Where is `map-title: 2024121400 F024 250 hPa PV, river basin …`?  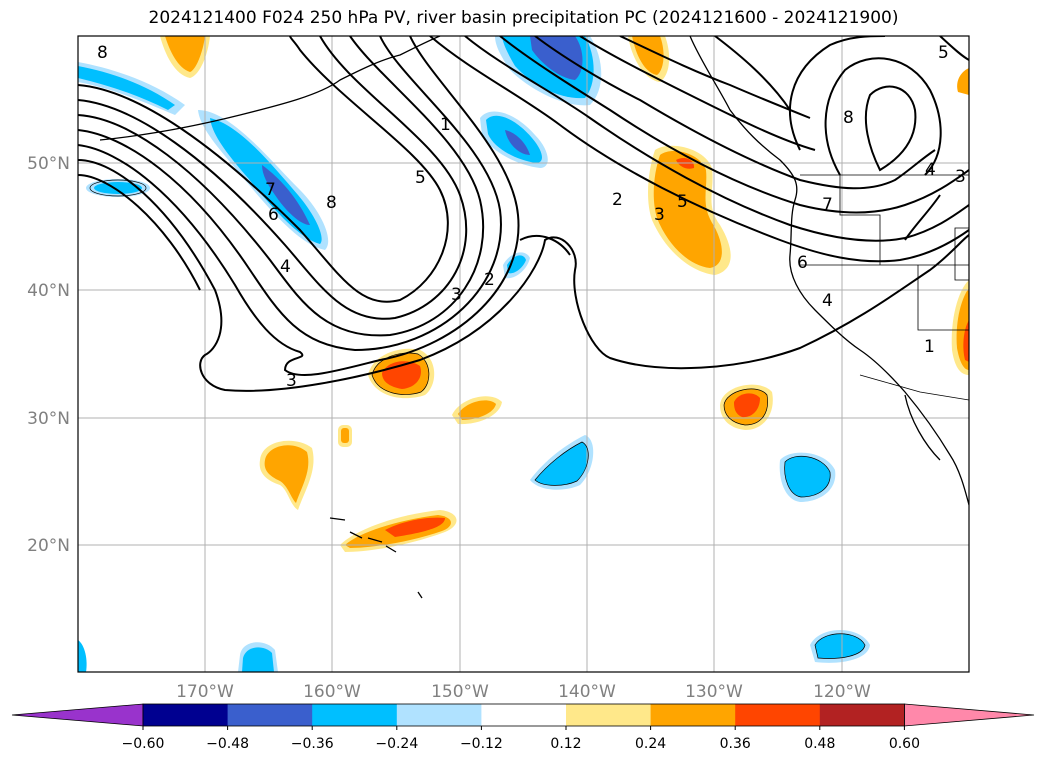
map-title: 2024121400 F024 250 hPa PV, river basin … is located at coordinates (523, 18).